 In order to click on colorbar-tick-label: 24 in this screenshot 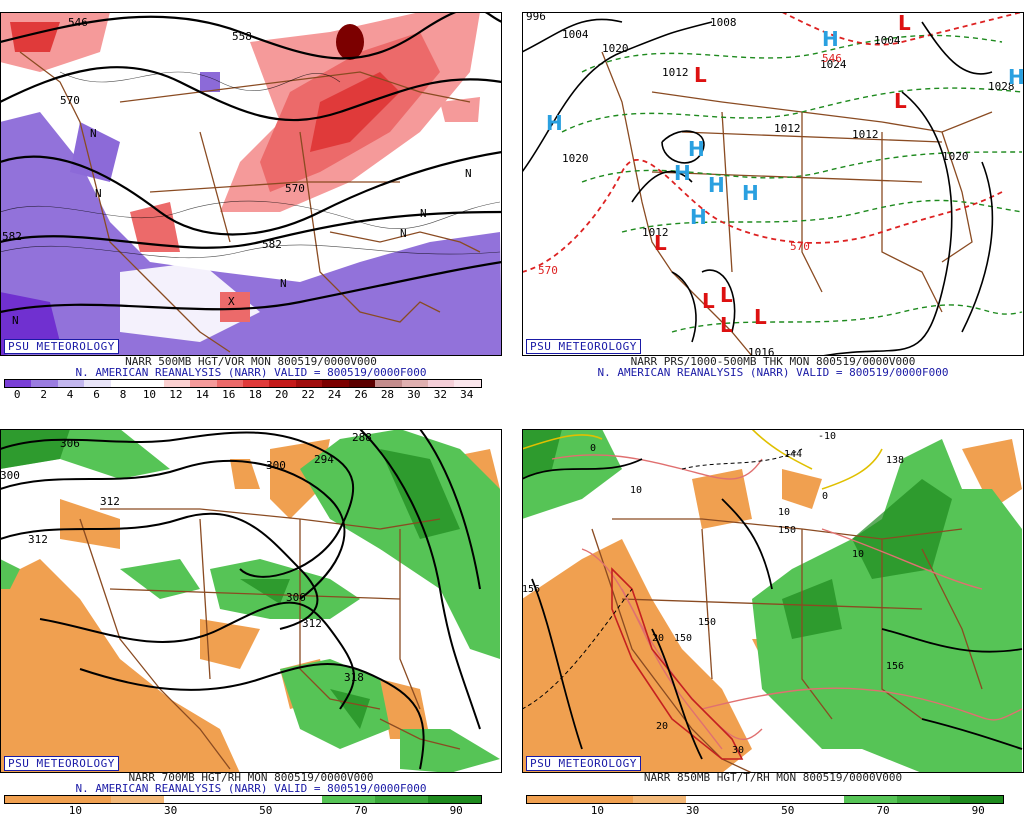, I will do `click(334, 394)`.